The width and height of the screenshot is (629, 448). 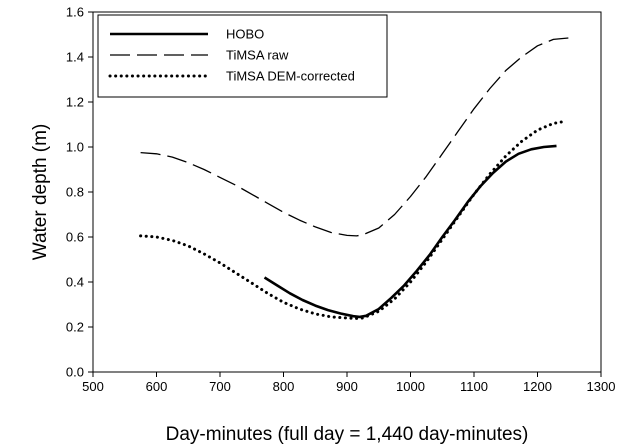 I want to click on legend: HOBO TiMSA raw TiMSA DEM-corrected, so click(x=242, y=56).